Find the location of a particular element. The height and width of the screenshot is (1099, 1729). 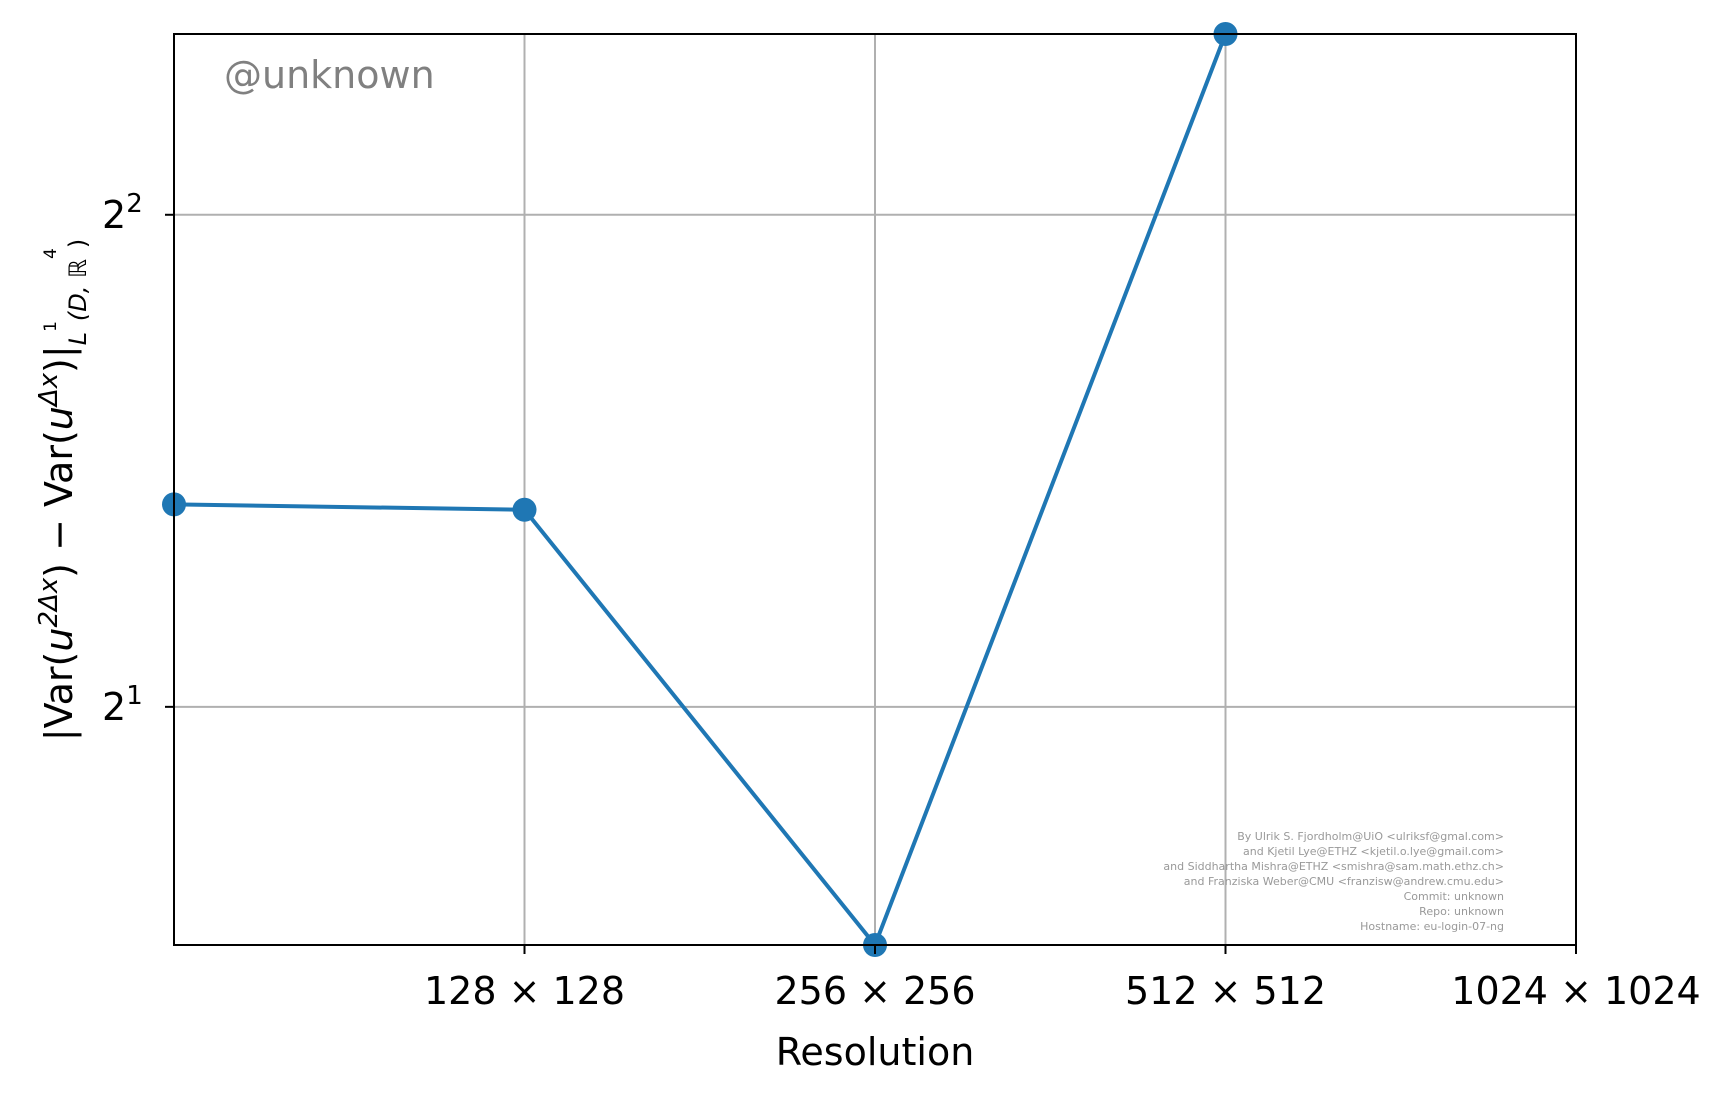

credit-line: Hostname: eu-login-07-ng is located at coordinates (1432, 926).